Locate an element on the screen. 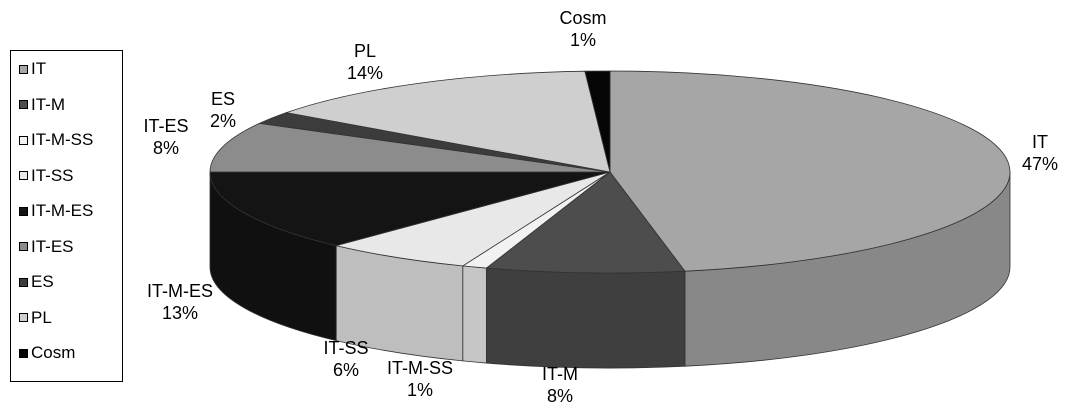  data-label-name: IT is located at coordinates (1040, 142).